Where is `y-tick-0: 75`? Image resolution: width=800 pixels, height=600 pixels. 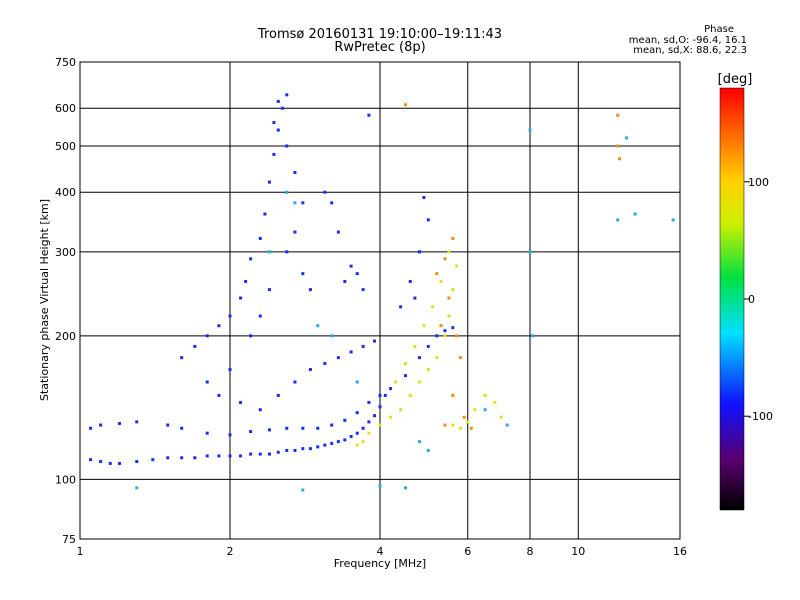
y-tick-0: 75 is located at coordinates (69, 539).